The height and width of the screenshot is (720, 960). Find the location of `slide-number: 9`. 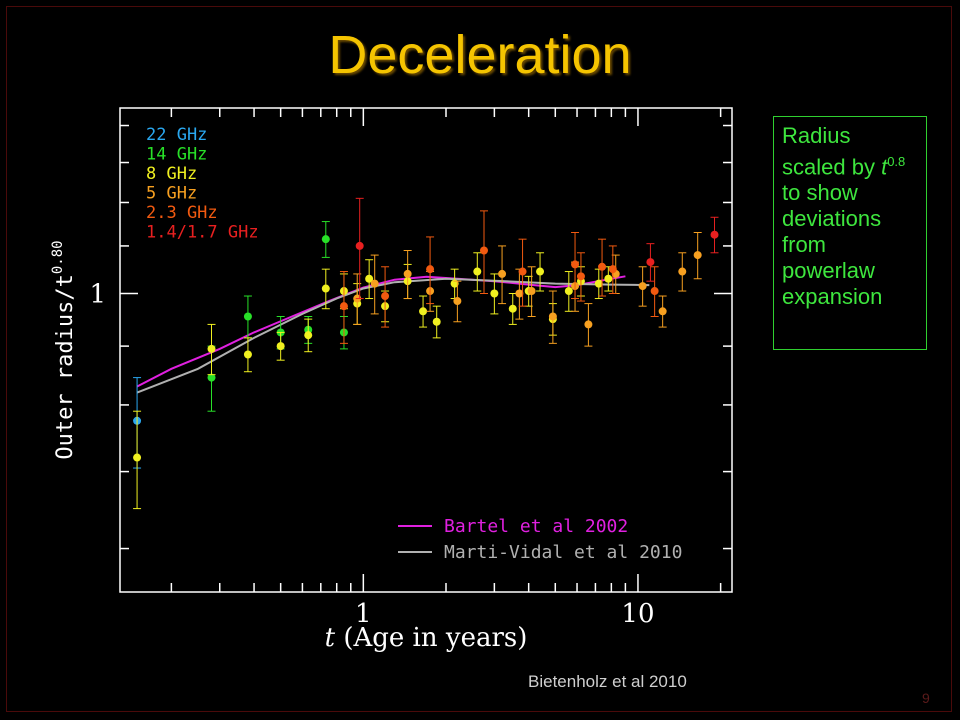

slide-number: 9 is located at coordinates (926, 698).